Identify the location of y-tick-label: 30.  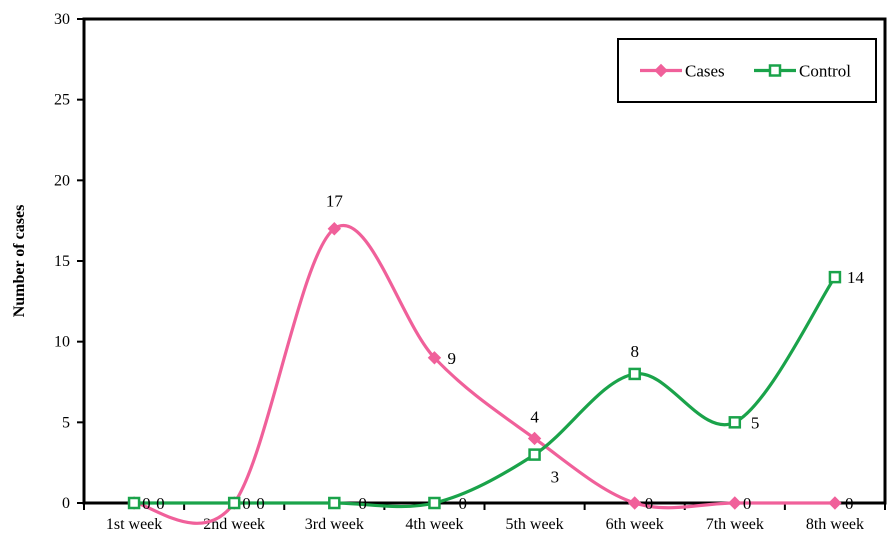
(62, 19).